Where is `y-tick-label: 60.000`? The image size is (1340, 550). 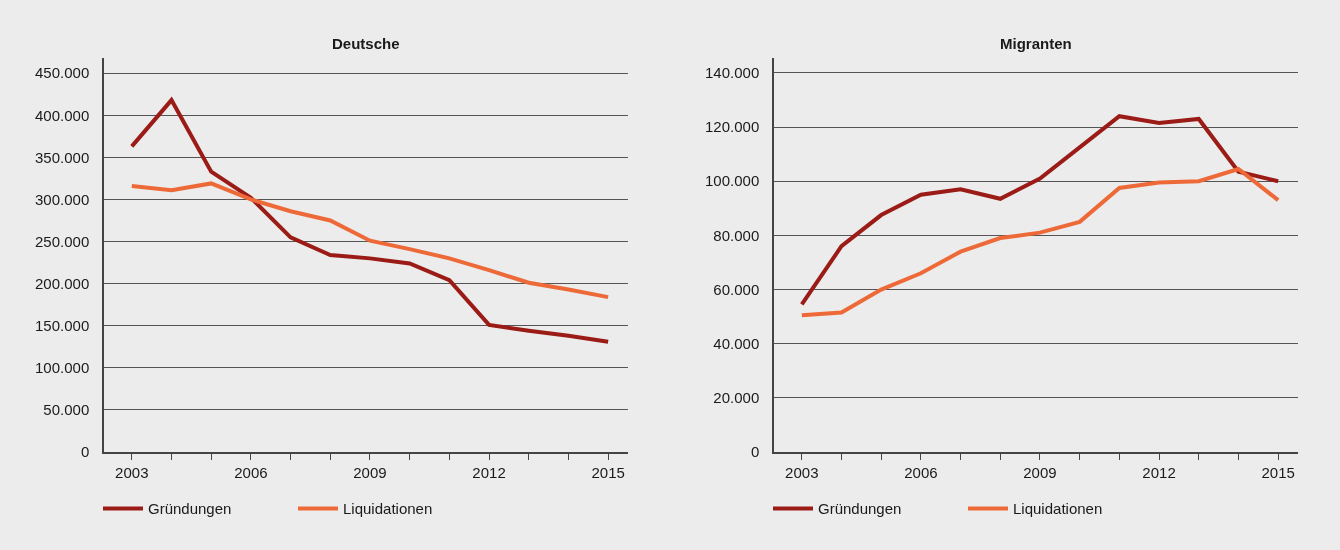
y-tick-label: 60.000 is located at coordinates (736, 289).